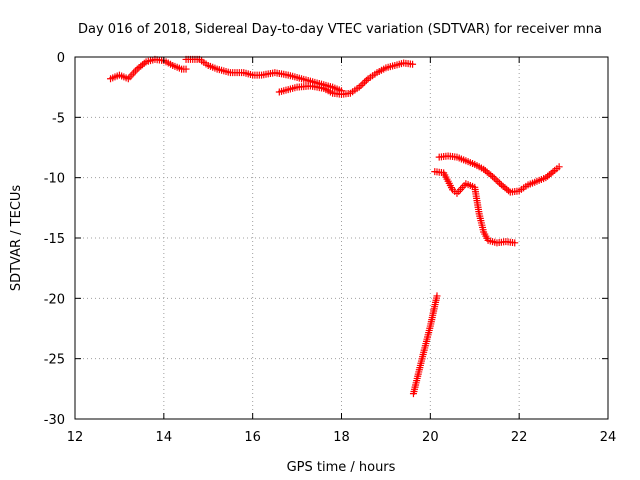 The image size is (640, 480). Describe the element at coordinates (16, 238) in the screenshot. I see `y-axis-label: SDTVAR / TECUs` at that location.